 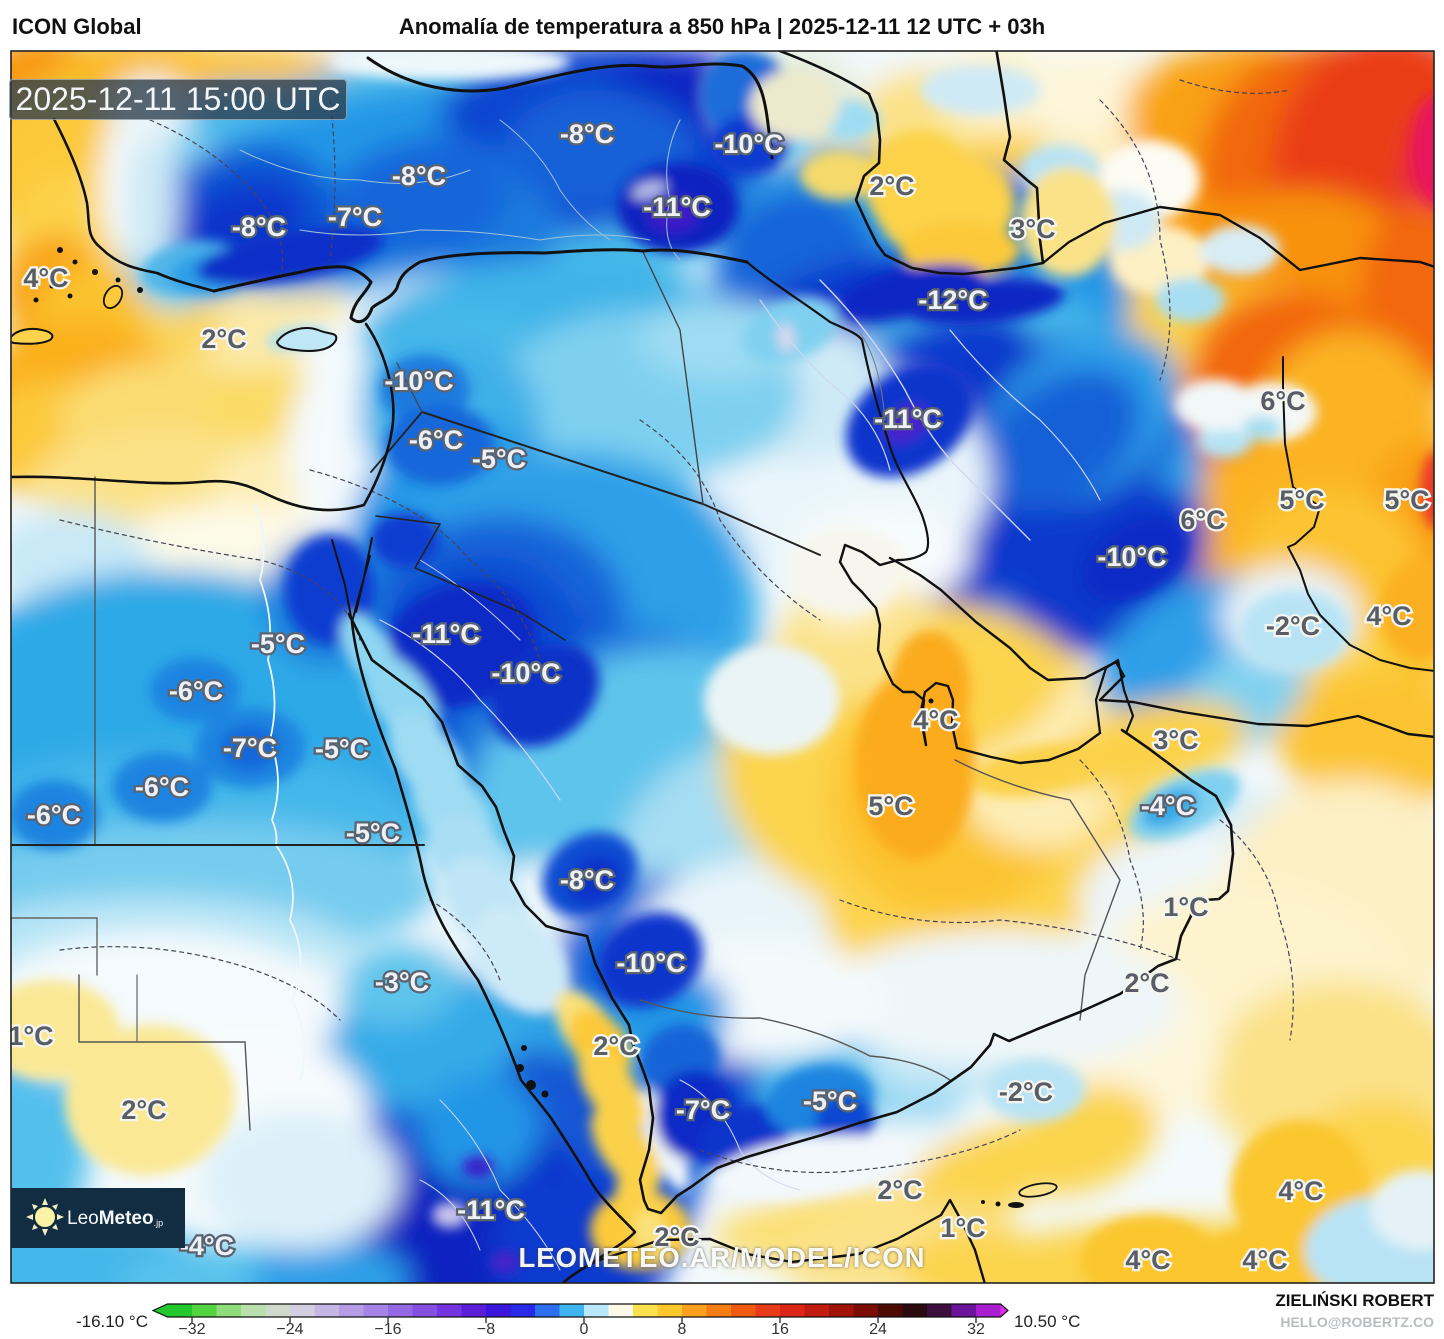 What do you see at coordinates (682, 1329) in the screenshot?
I see `svg-text: 8` at bounding box center [682, 1329].